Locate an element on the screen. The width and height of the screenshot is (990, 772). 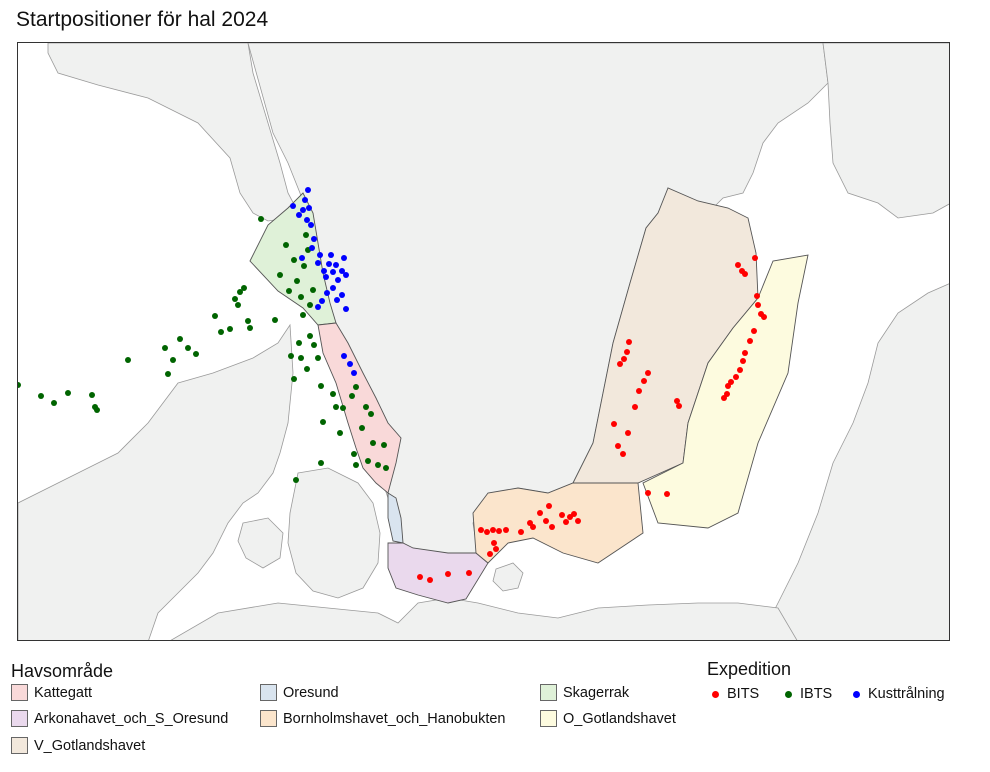
legend-label: IBTS is located at coordinates (816, 694).